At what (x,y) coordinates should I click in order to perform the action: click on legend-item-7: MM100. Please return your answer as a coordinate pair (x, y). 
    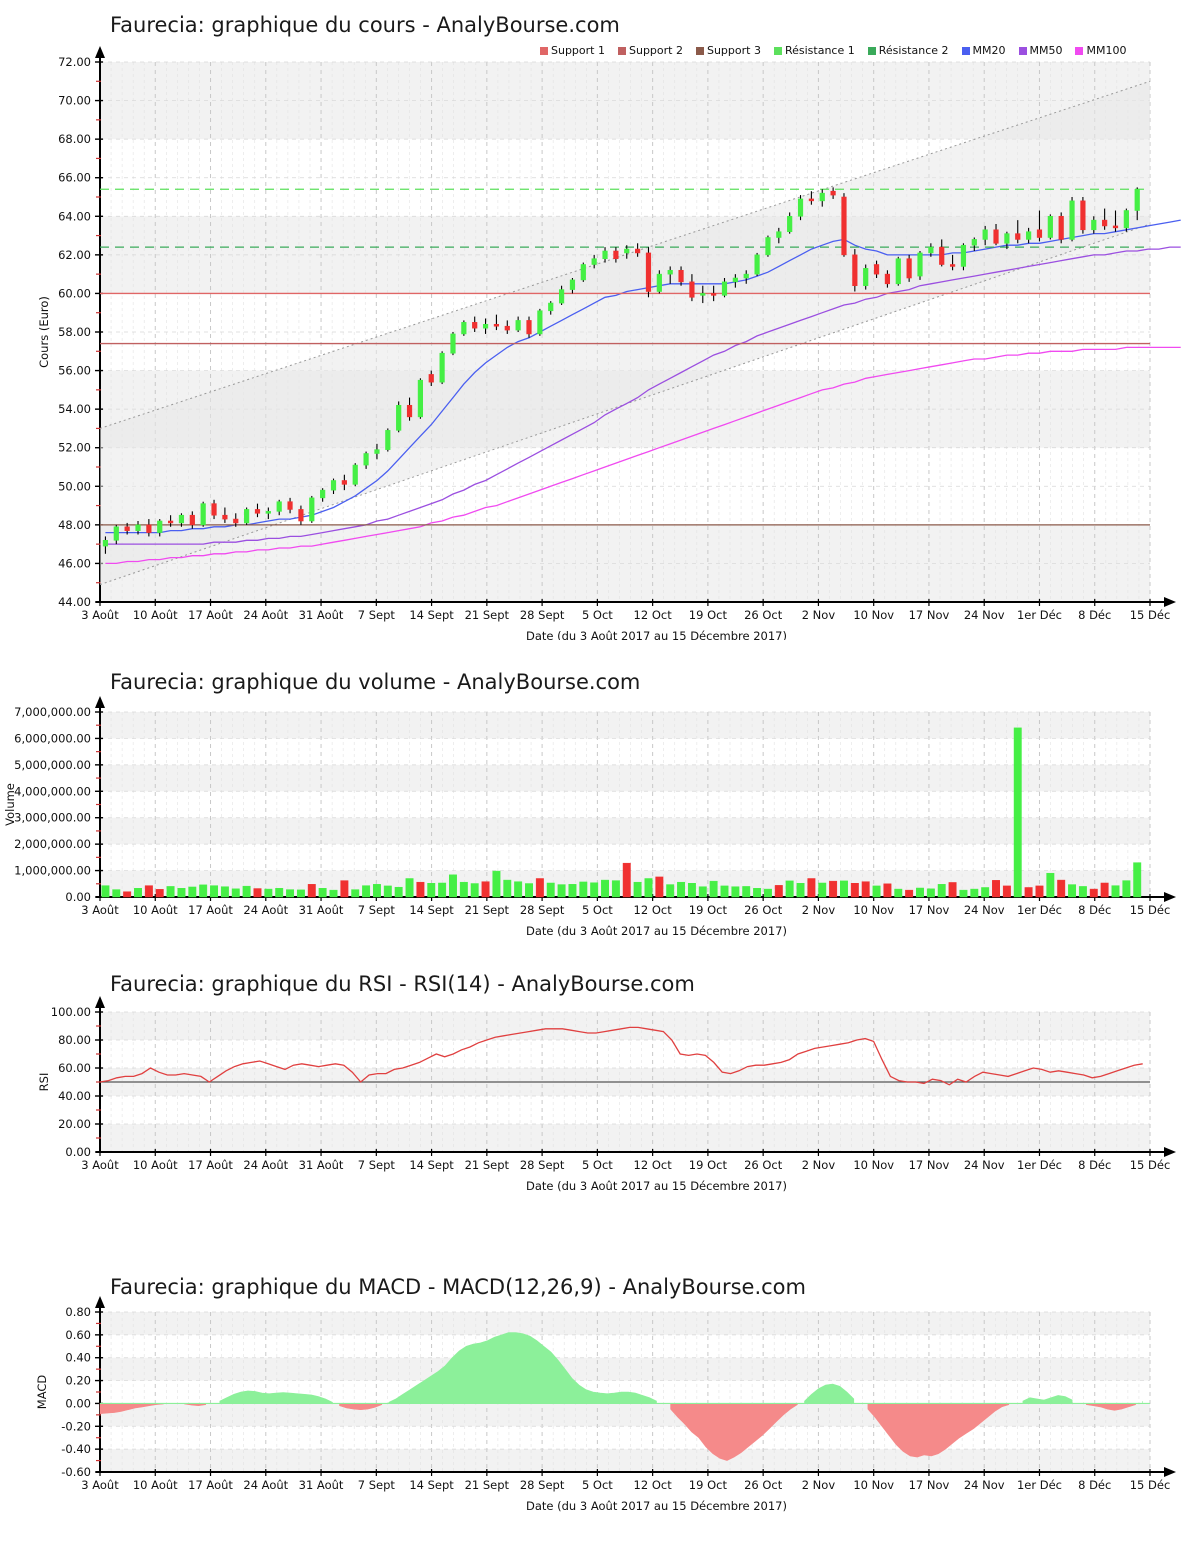
    Looking at the image, I should click on (1100, 50).